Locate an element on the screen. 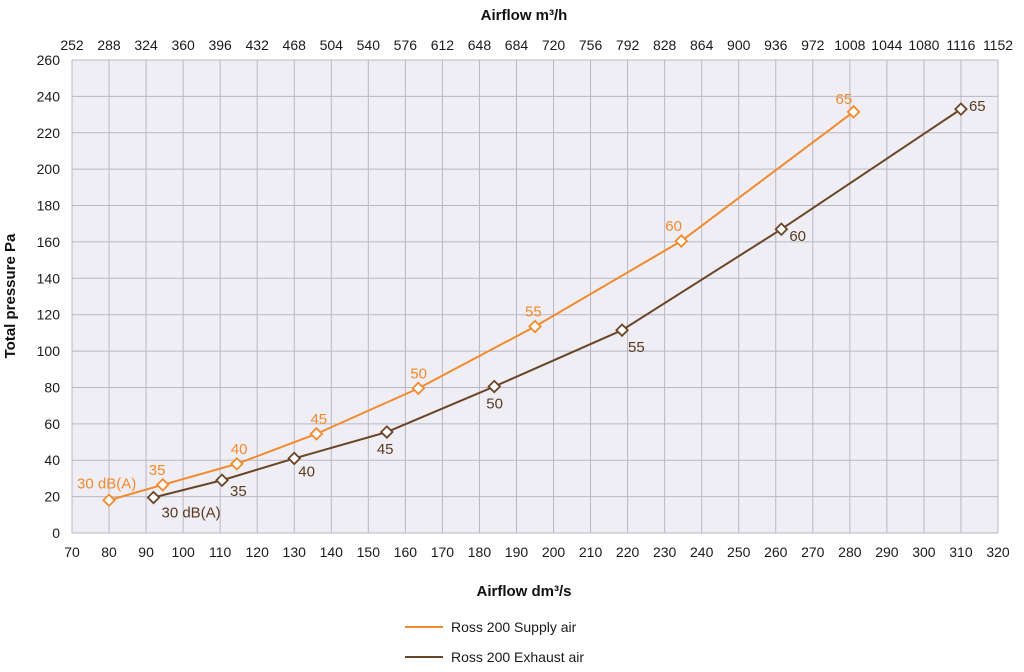 Image resolution: width=1024 pixels, height=672 pixels. top-tick-label: 1116 is located at coordinates (960, 45).